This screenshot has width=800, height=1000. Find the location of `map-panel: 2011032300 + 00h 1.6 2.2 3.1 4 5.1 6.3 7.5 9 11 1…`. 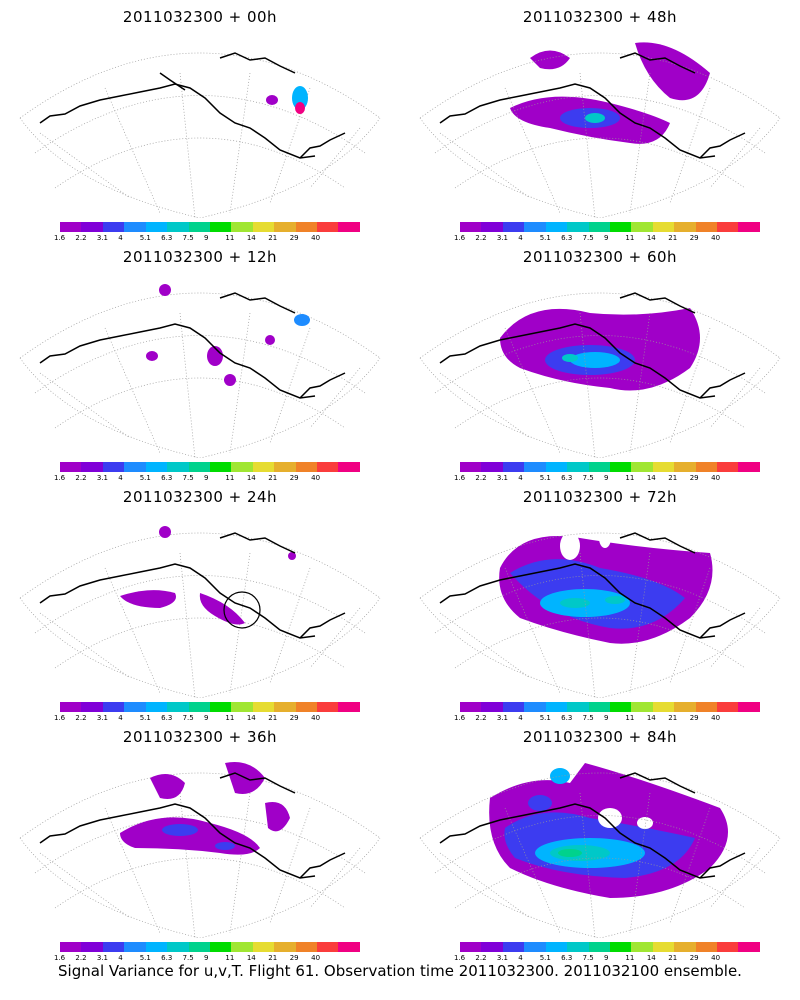

map-panel: 2011032300 + 00h 1.6 2.2 3.1 4 5.1 6.3 7.5 9 11 1… is located at coordinates (200, 121).